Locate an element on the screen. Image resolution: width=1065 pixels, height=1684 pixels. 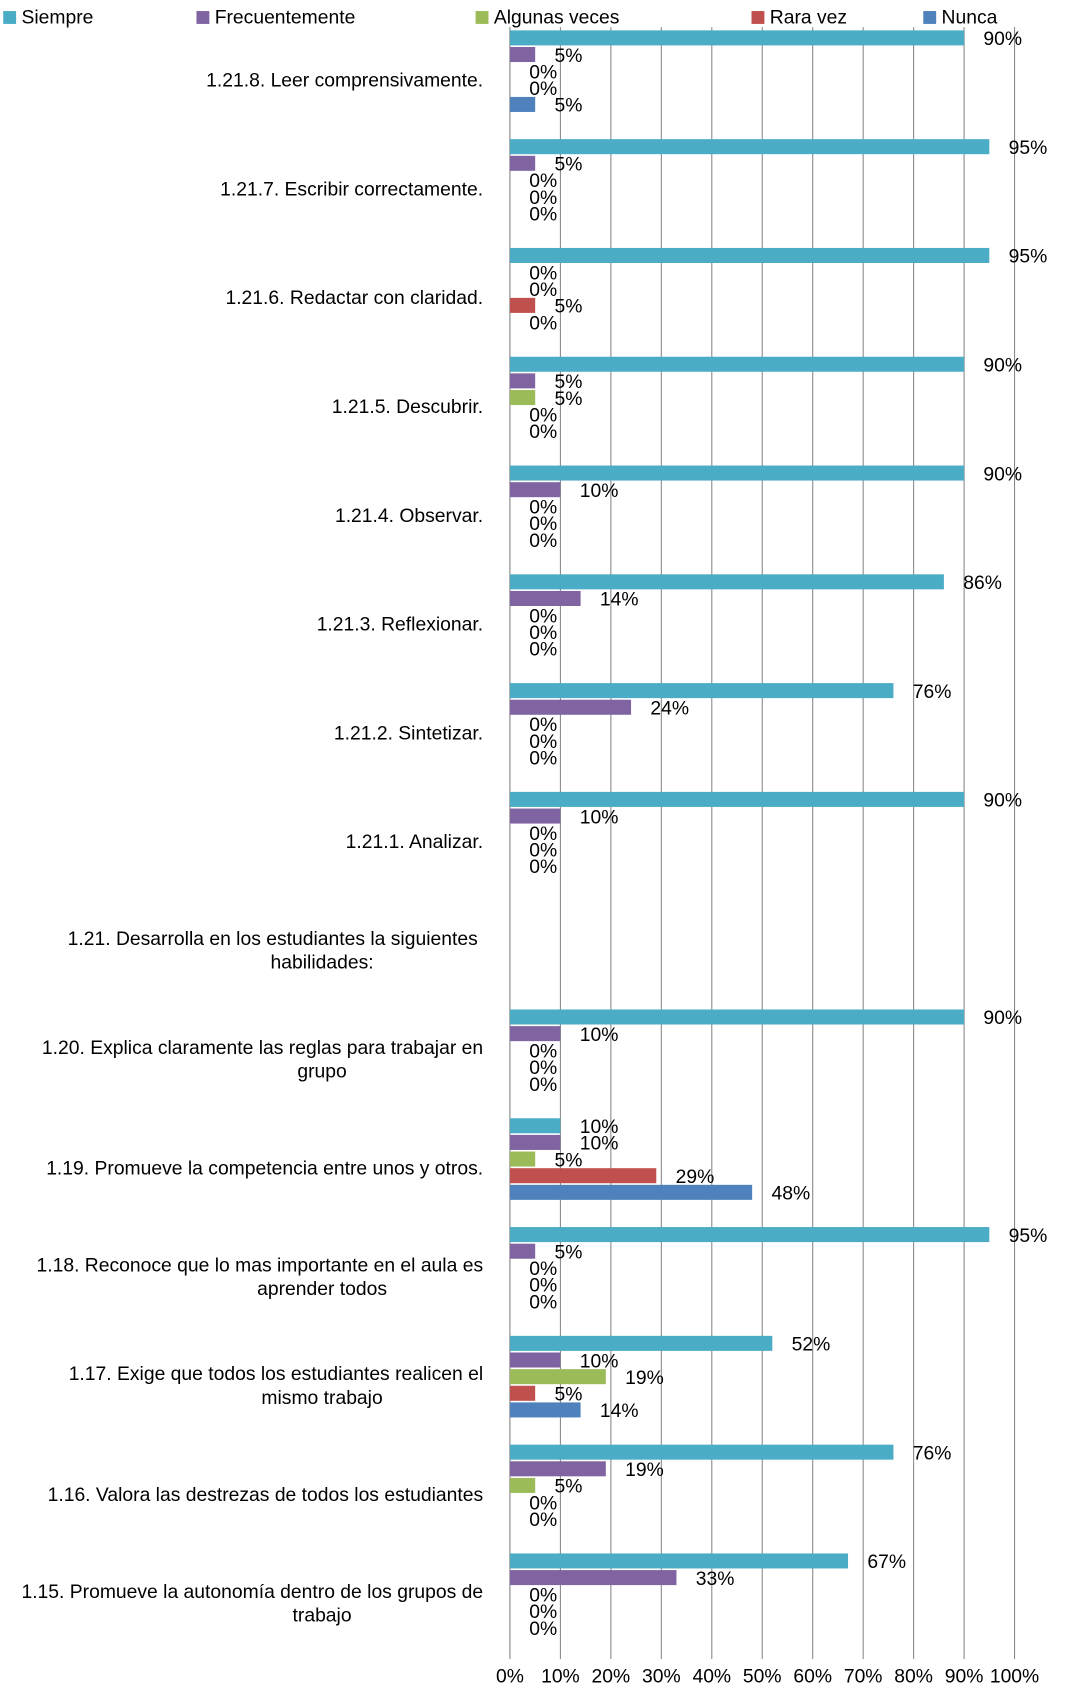
data-label: 76% is located at coordinates (932, 692).